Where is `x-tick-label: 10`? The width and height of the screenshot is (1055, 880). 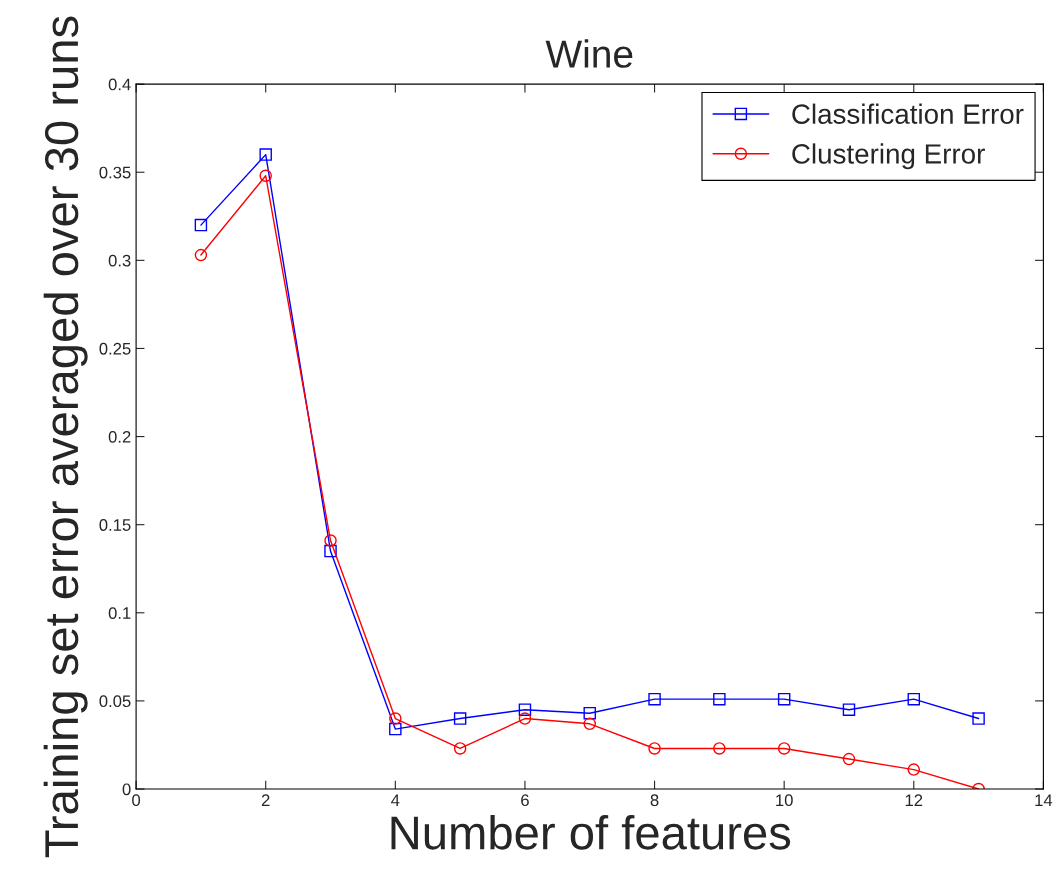
x-tick-label: 10 is located at coordinates (784, 800).